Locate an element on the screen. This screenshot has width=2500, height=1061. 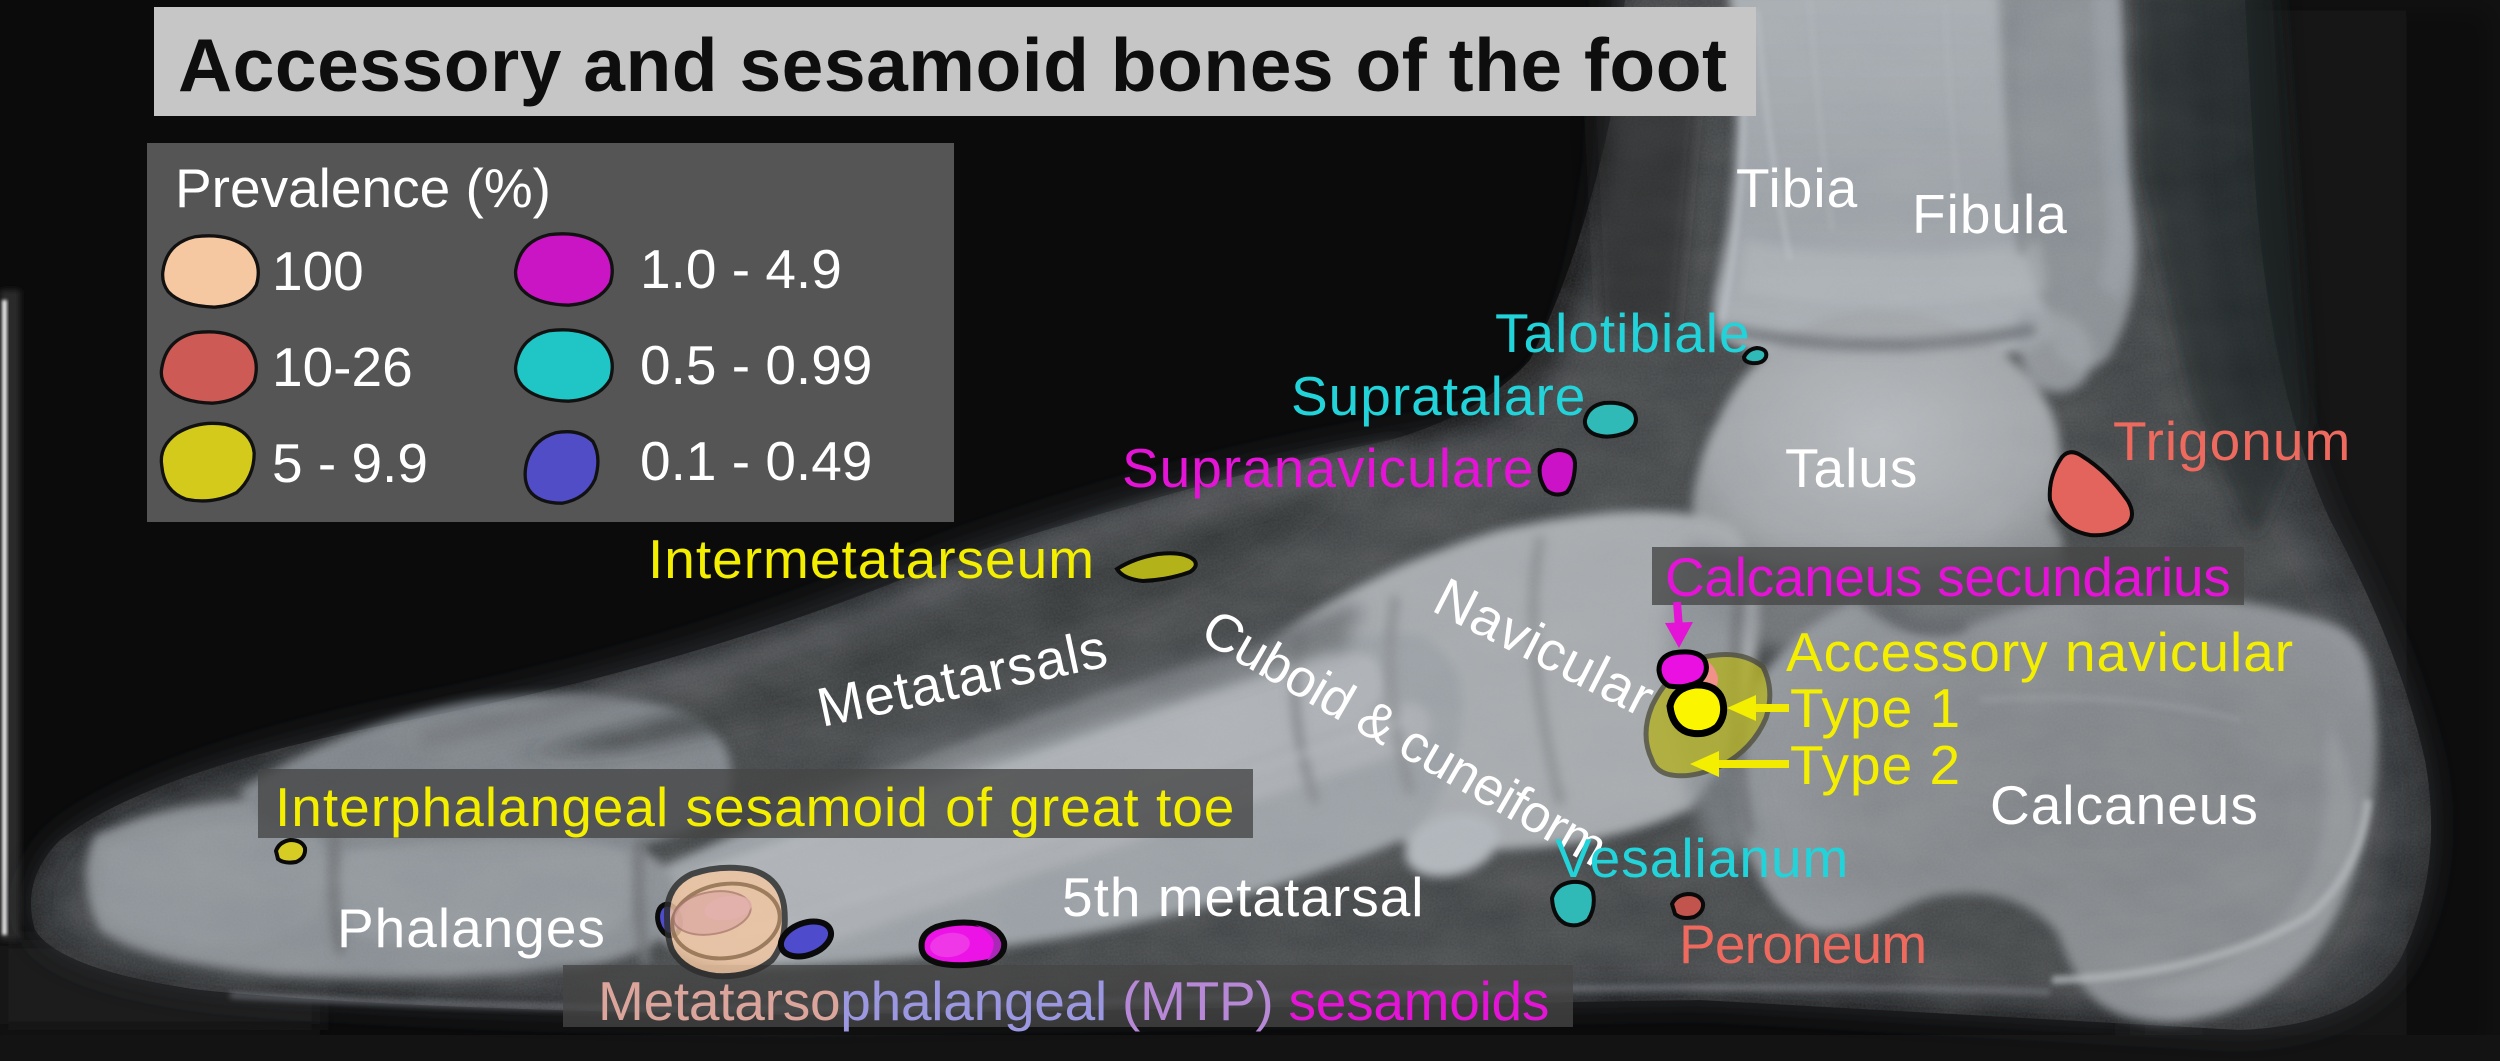
svg-text:Accessory and sesamoid bones o: Accessory and sesamoid bones of the foot is located at coordinates (953, 65).